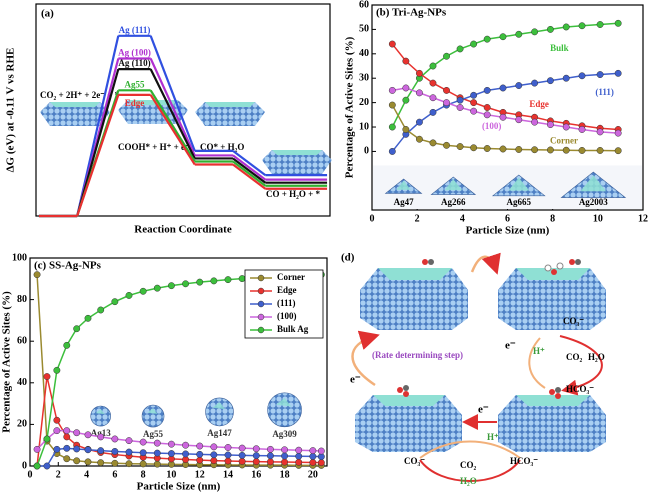 The width and height of the screenshot is (649, 492). What do you see at coordinates (372, 218) in the screenshot?
I see `x-tick-label: 0` at bounding box center [372, 218].